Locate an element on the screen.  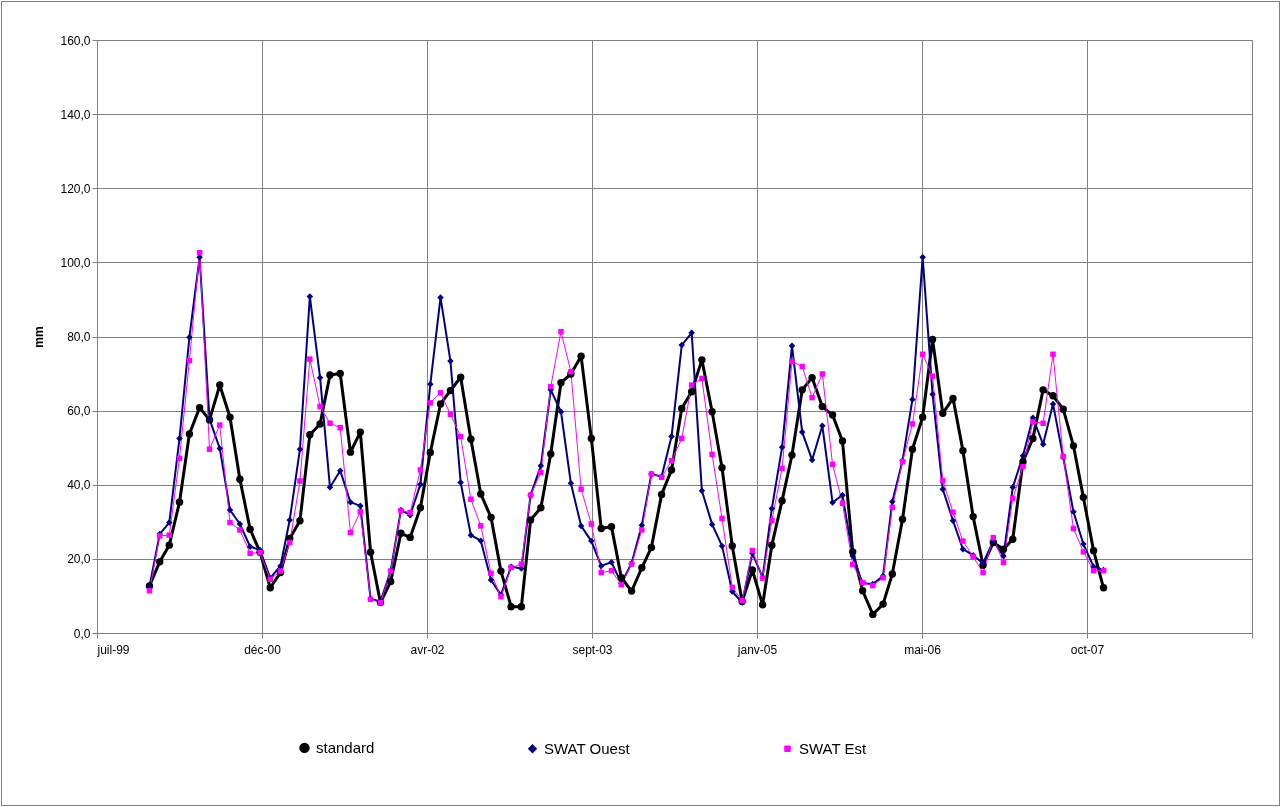
y-tick-label: 40,0 is located at coordinates (79, 485).